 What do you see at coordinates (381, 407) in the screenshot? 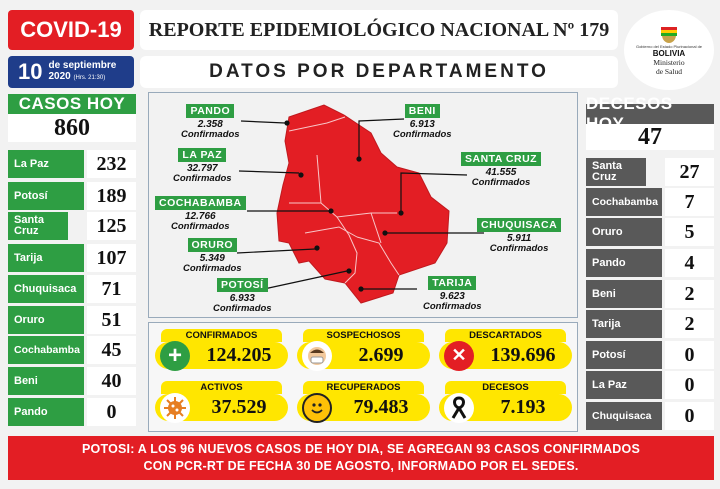
I see `card-value: 79.483` at bounding box center [381, 407].